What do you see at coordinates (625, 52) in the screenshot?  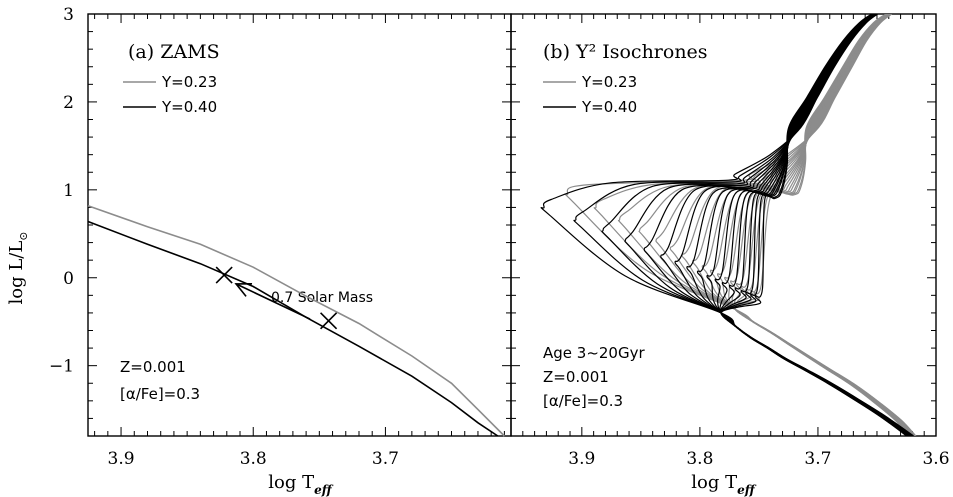 I see `panel-b-title: (b) Y² Isochrones` at bounding box center [625, 52].